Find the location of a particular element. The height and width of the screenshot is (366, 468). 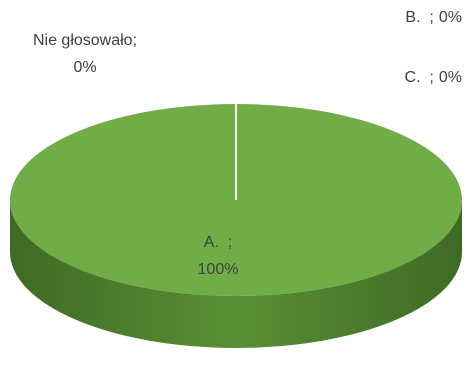

data-label: B. ; 0% is located at coordinates (433, 17).